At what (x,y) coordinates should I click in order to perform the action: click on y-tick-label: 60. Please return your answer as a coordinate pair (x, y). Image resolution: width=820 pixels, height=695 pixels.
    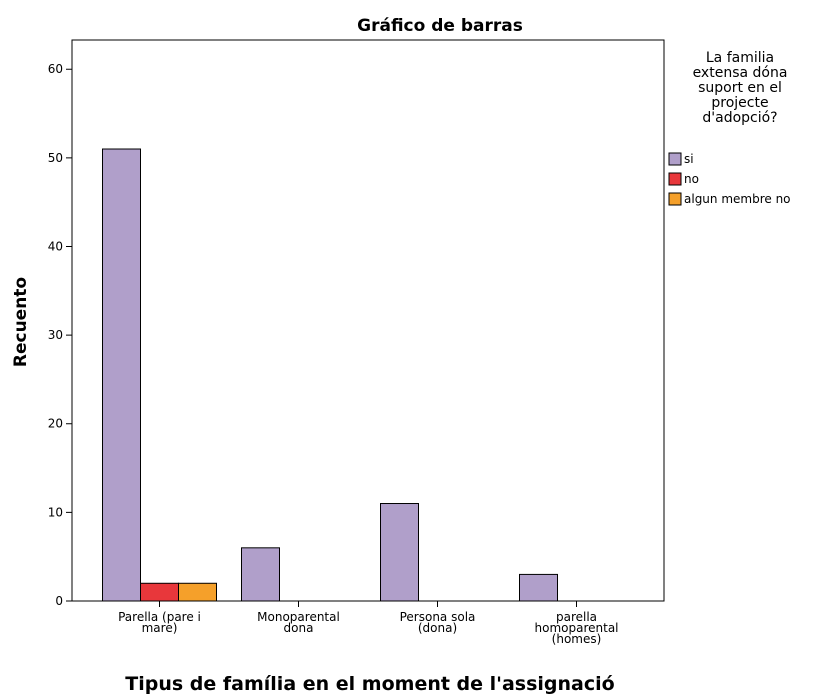
    Looking at the image, I should click on (55, 69).